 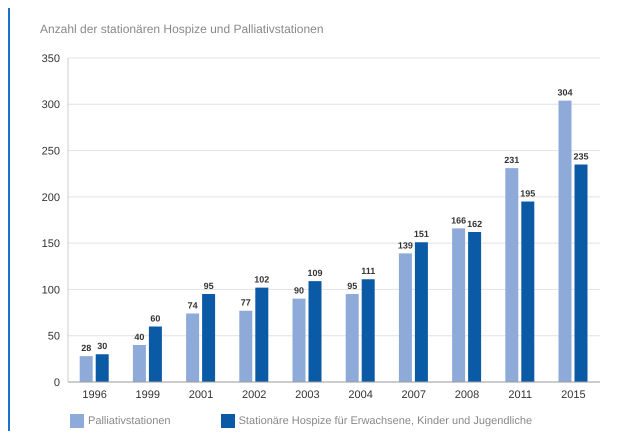 What do you see at coordinates (51, 198) in the screenshot?
I see `y-tick-label: 200` at bounding box center [51, 198].